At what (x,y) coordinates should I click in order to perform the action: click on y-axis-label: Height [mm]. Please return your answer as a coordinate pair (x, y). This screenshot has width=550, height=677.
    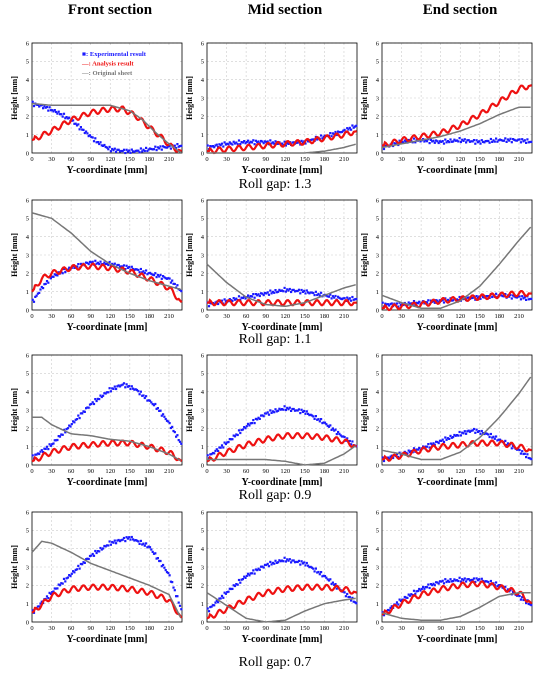
    Looking at the image, I should click on (14, 98).